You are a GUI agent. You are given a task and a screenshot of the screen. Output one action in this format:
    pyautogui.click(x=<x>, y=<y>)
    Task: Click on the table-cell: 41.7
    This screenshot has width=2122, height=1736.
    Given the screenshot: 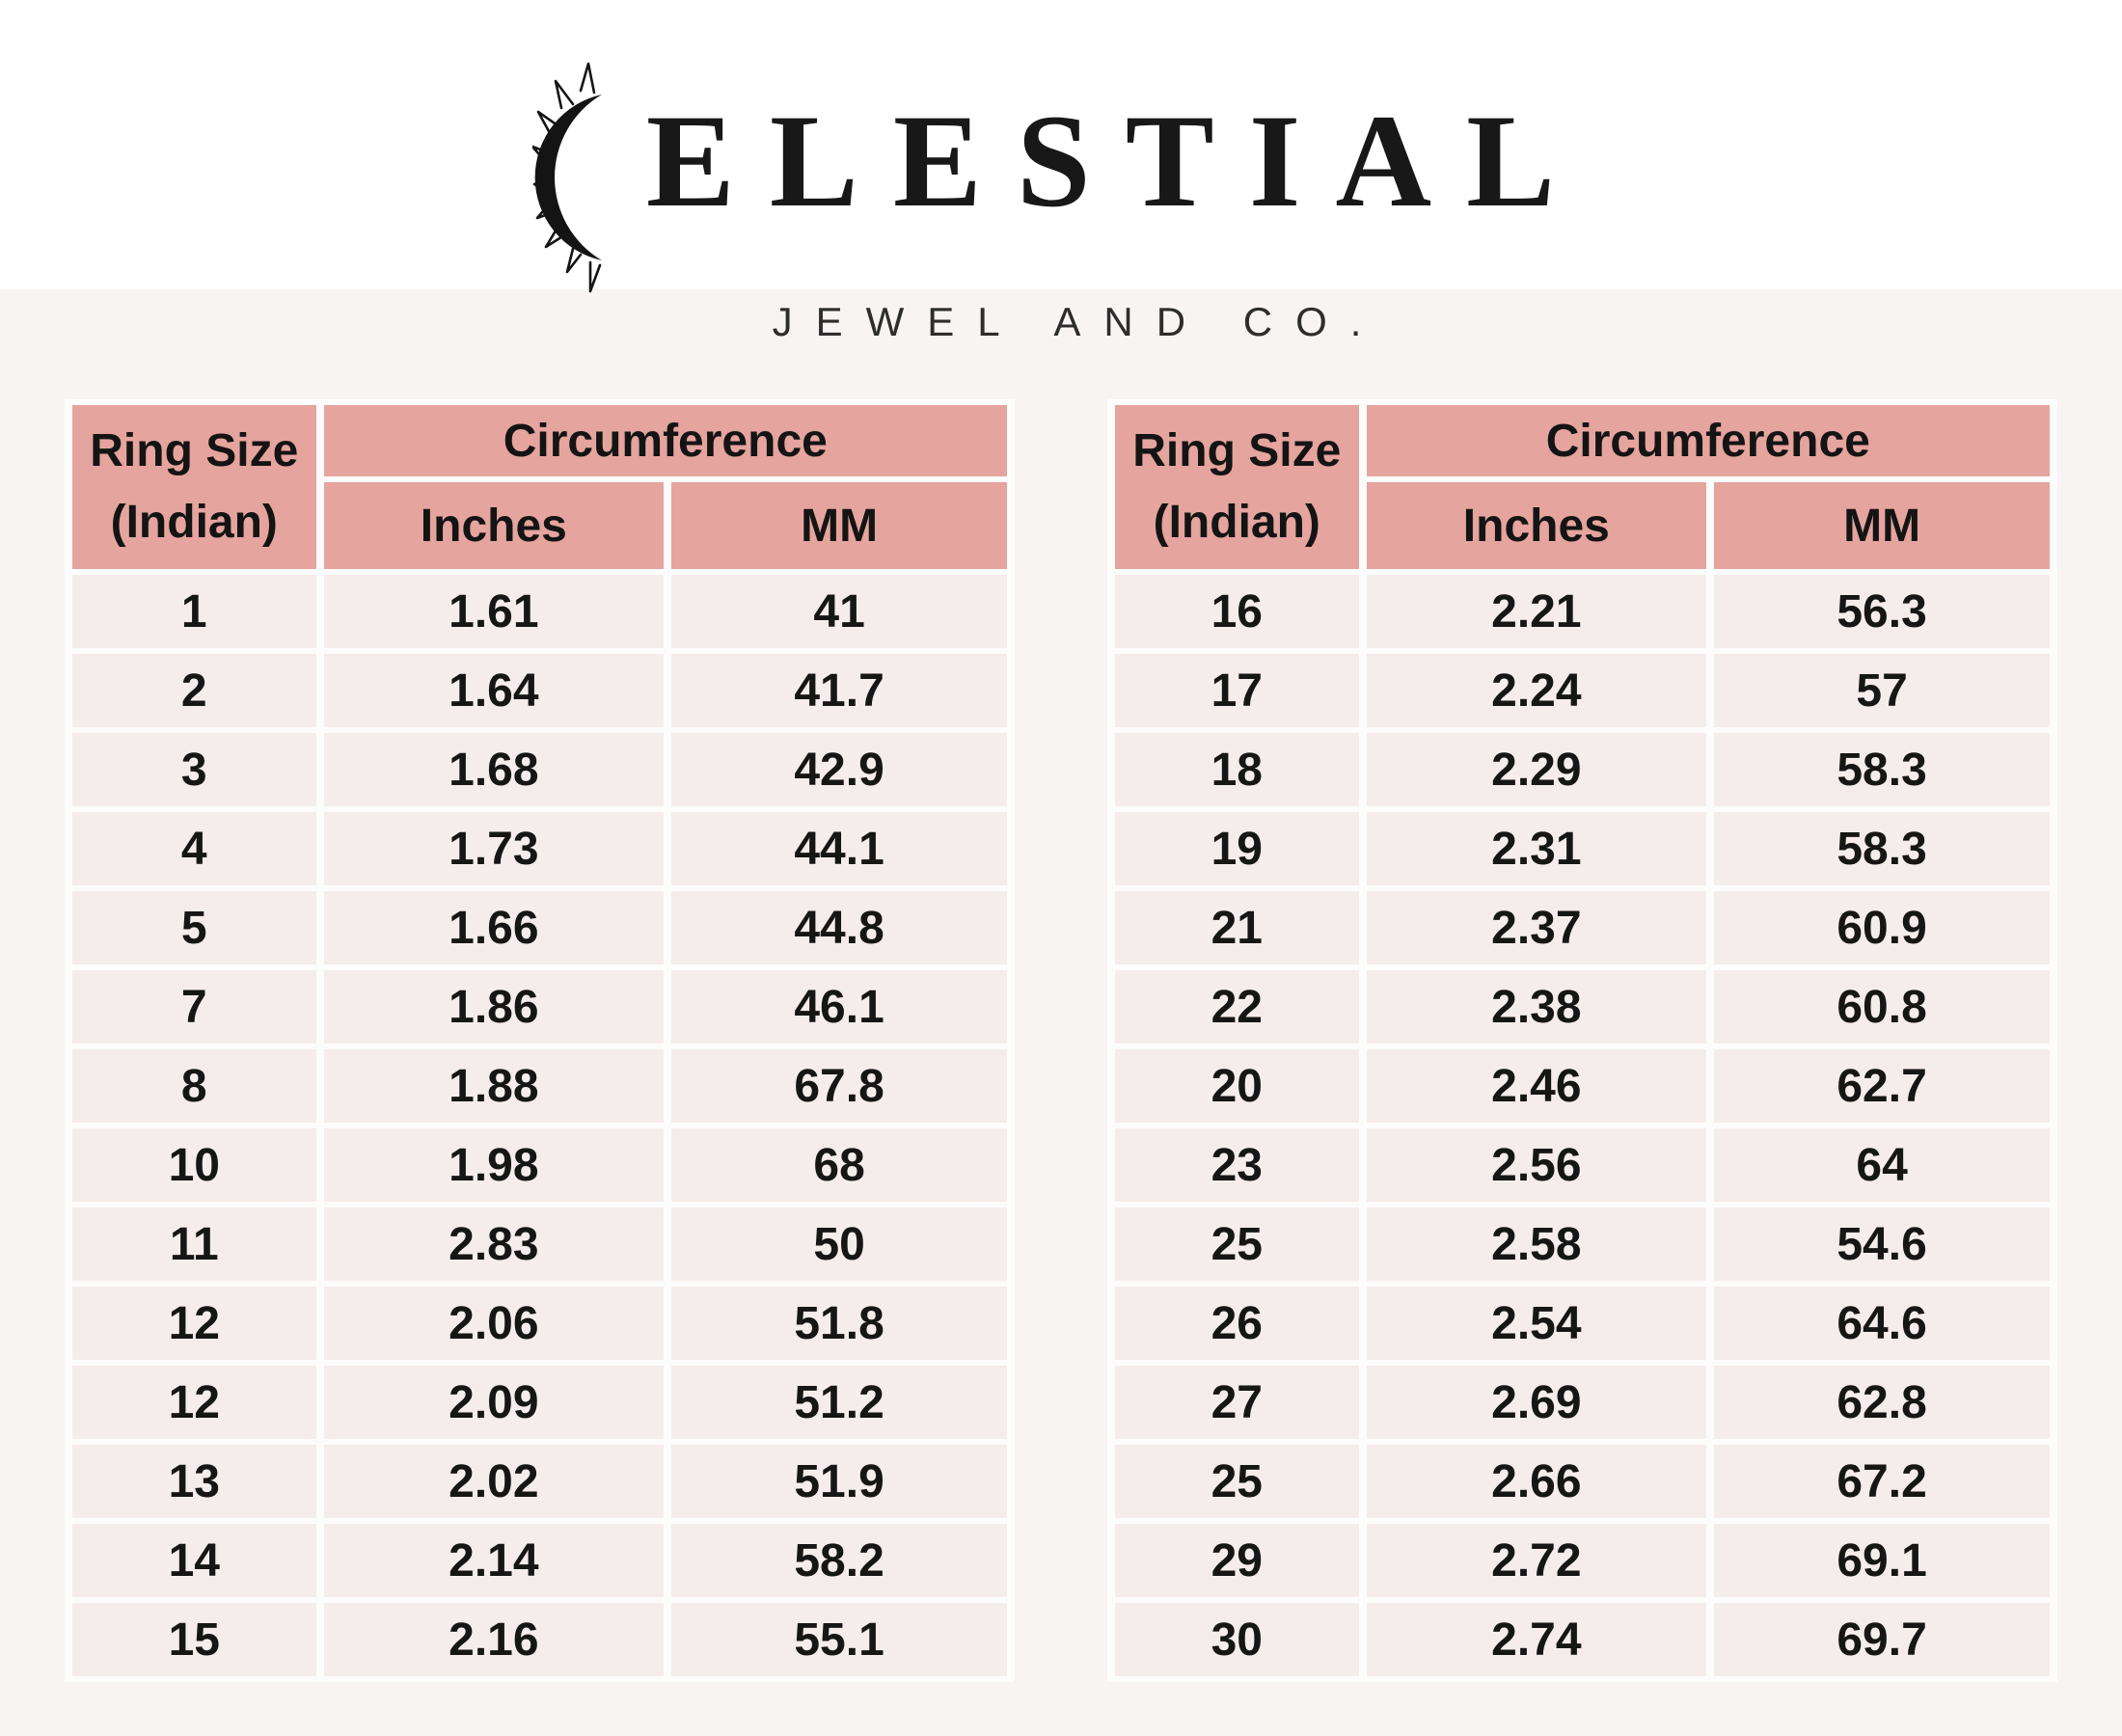 What is the action you would take?
    pyautogui.click(x=839, y=691)
    